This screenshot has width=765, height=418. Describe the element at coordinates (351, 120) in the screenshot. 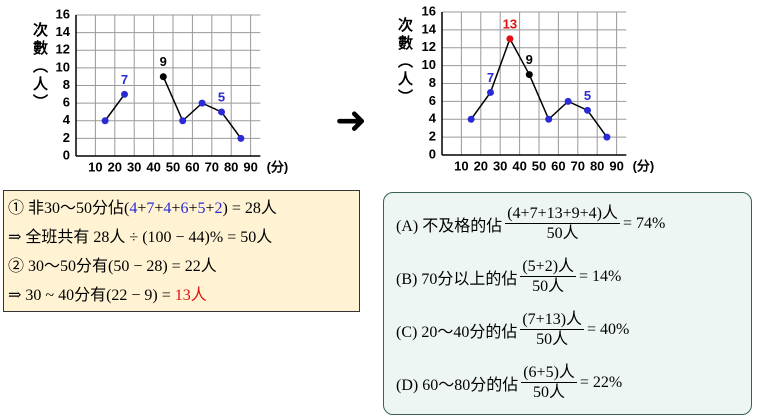

I see `arrow: ➜` at that location.